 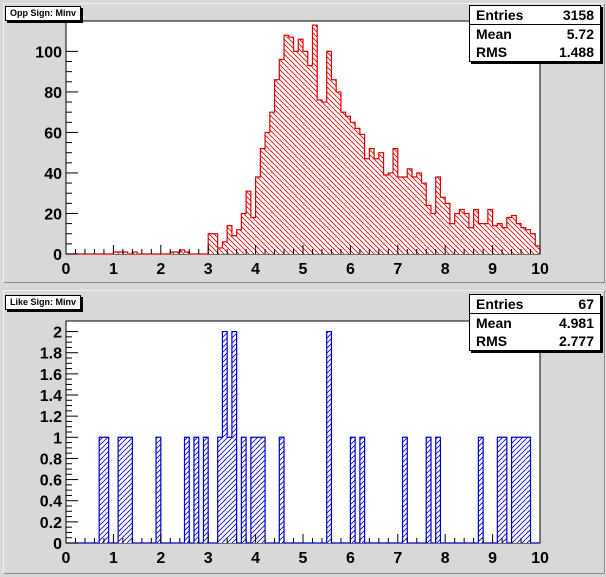 I want to click on top-x-tick-label: 5, so click(x=303, y=269).